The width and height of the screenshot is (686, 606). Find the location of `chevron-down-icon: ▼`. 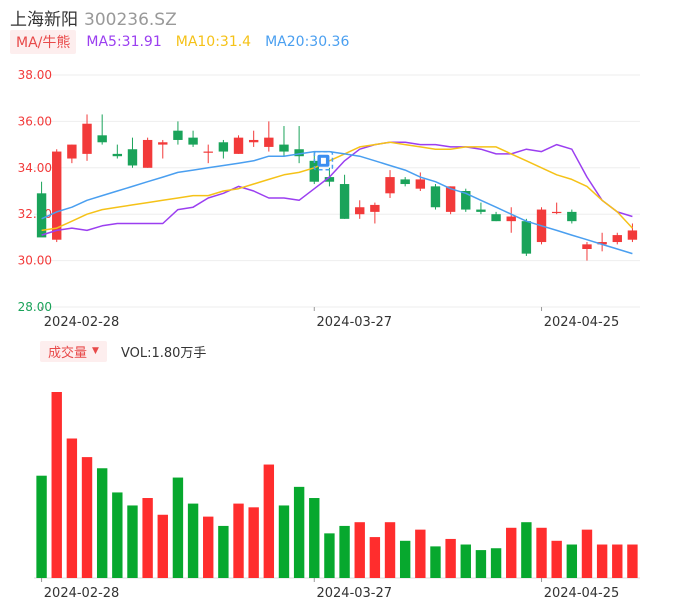

chevron-down-icon: ▼ is located at coordinates (95, 351).